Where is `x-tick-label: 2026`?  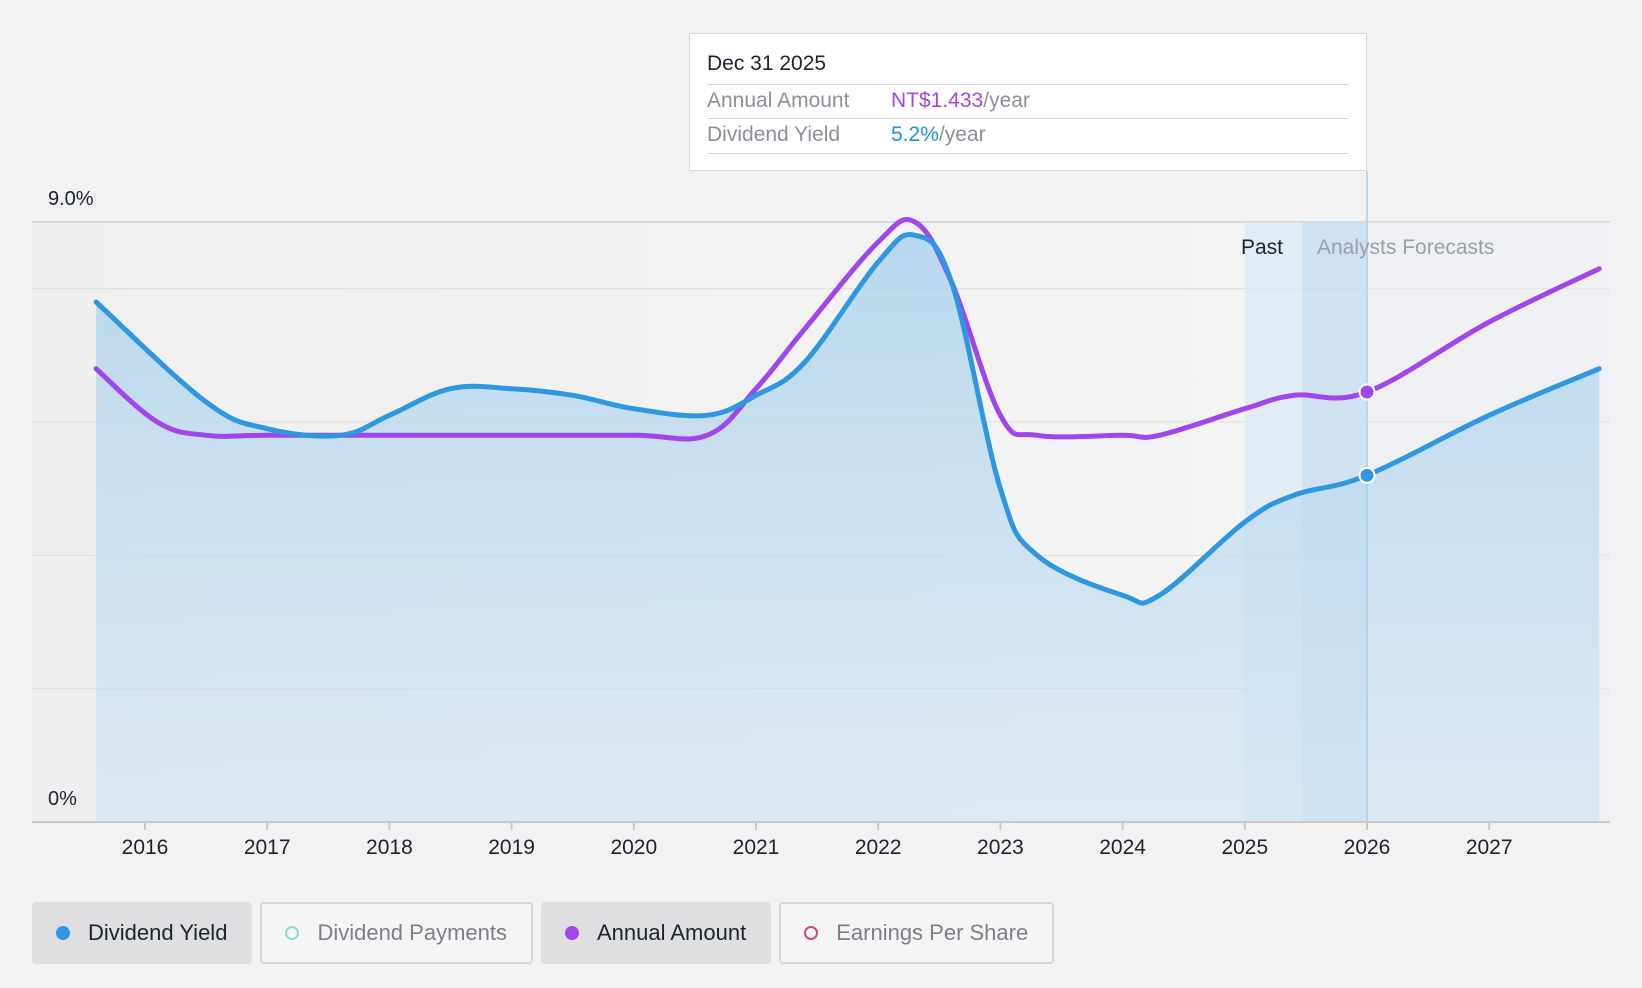 x-tick-label: 2026 is located at coordinates (1367, 847).